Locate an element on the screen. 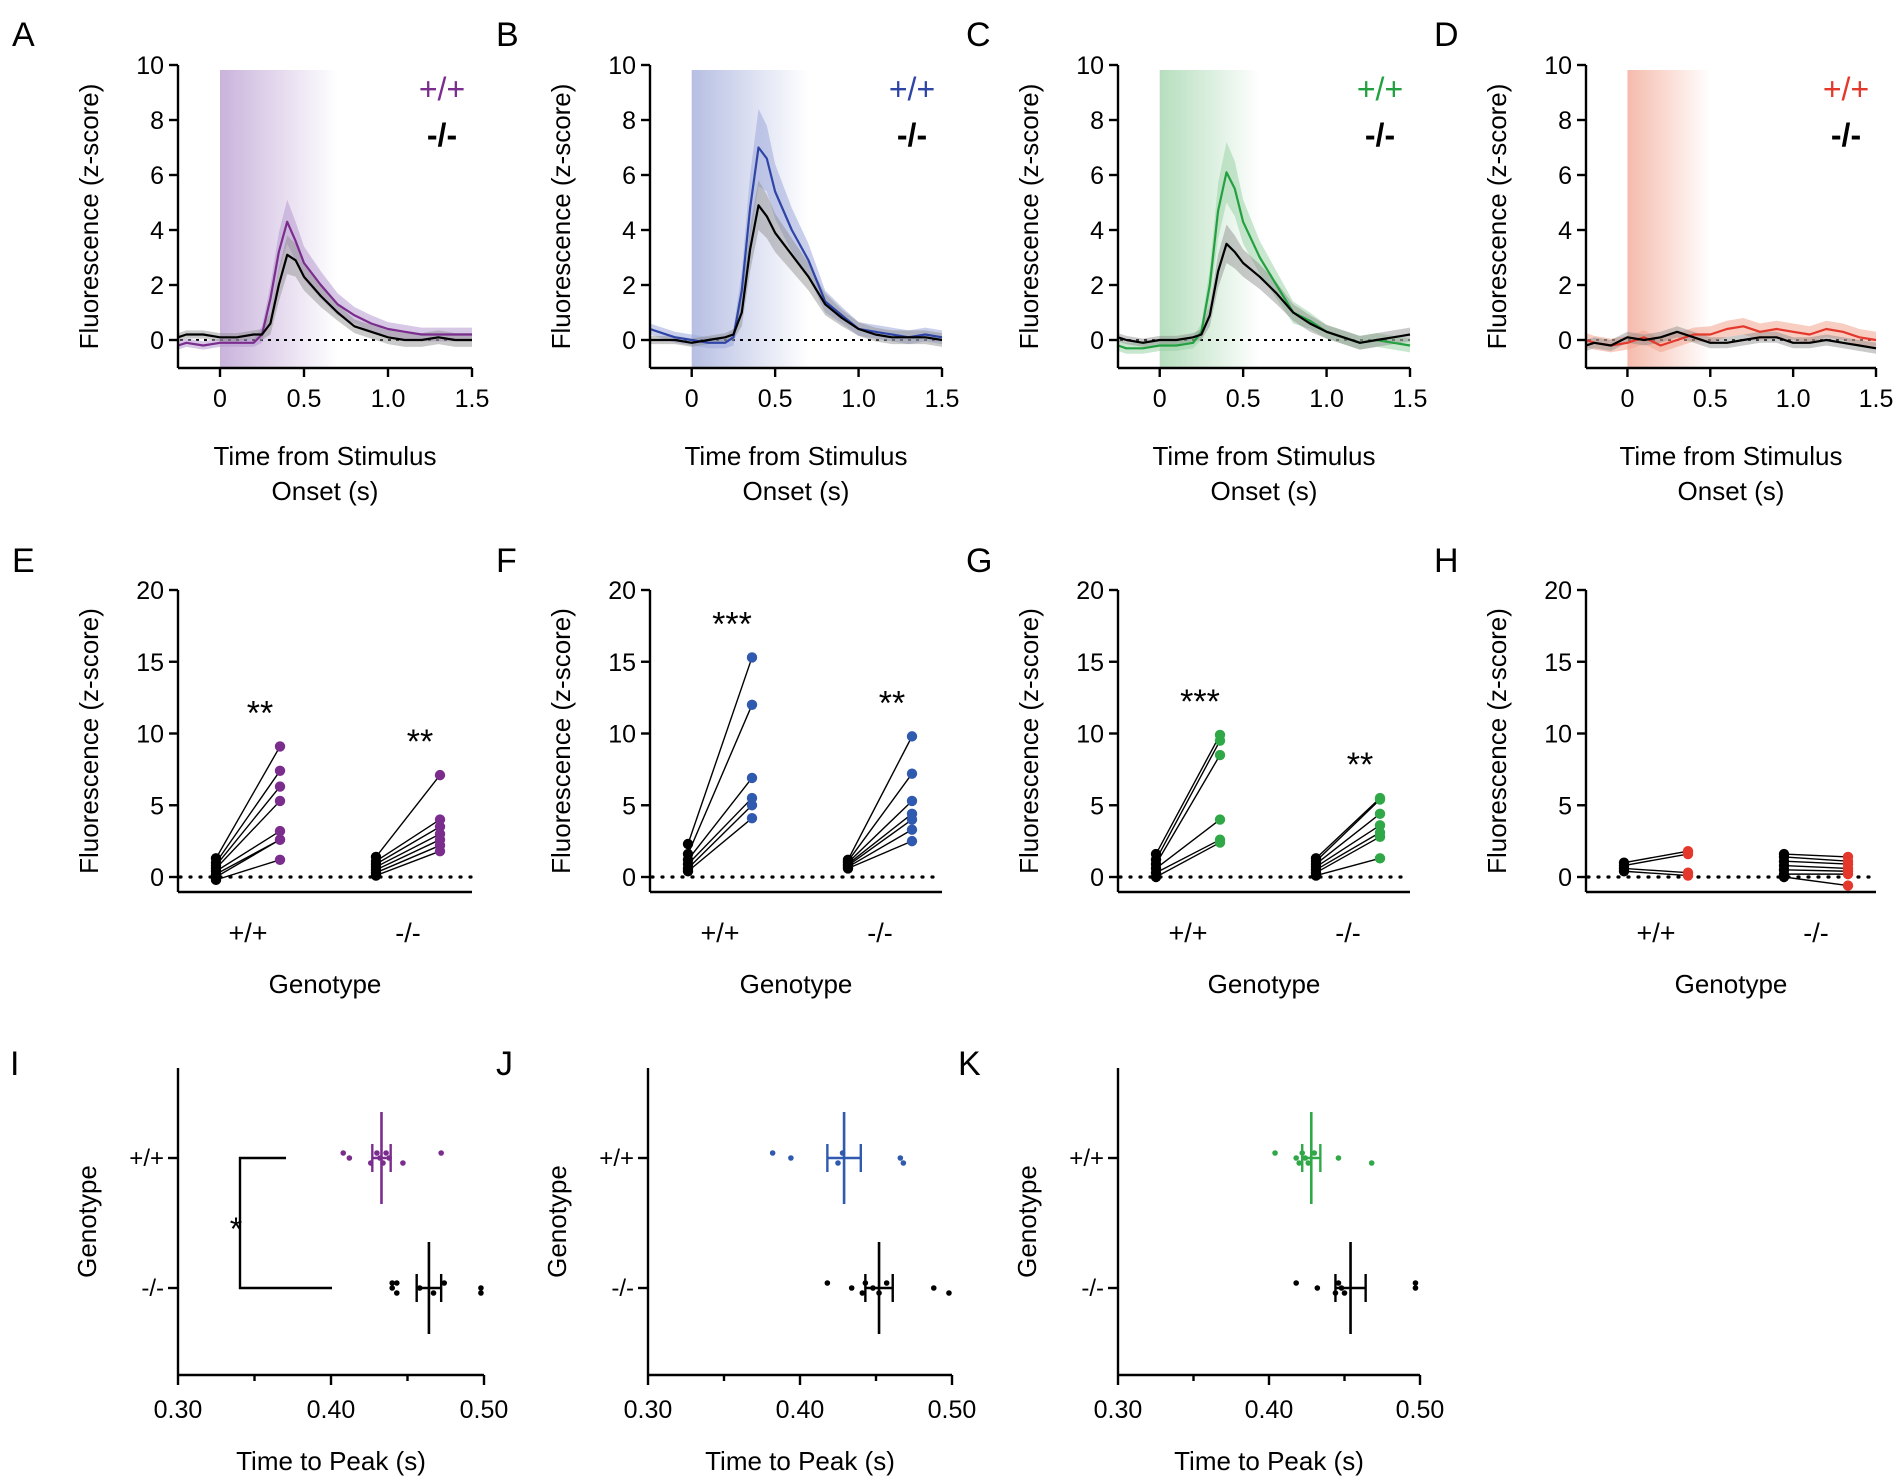 This screenshot has height=1484, width=1902. series-band-wt is located at coordinates (796, 229).